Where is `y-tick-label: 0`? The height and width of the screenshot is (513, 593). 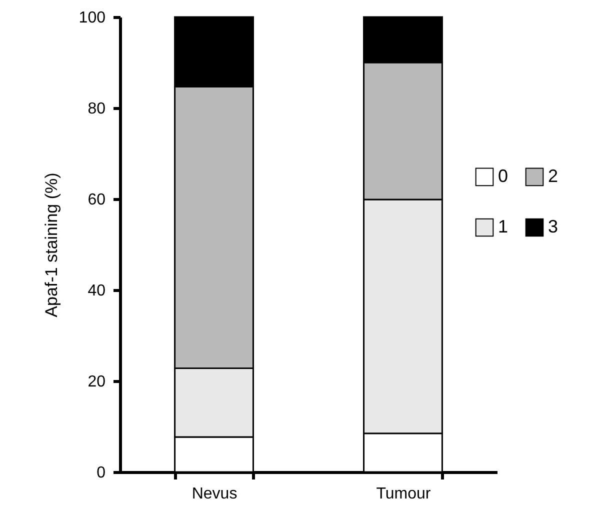
y-tick-label: 0 is located at coordinates (101, 473).